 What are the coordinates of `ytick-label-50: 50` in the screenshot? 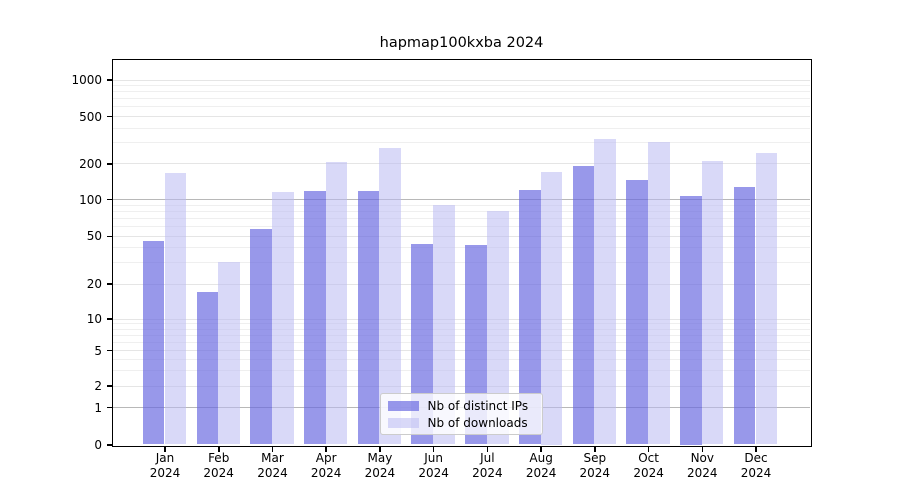 It's located at (94, 236).